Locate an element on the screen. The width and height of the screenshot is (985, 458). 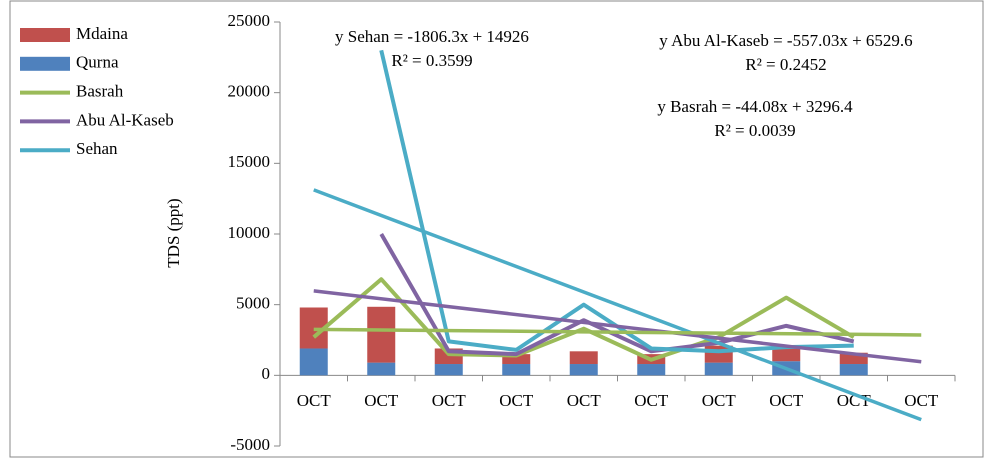
y-tick-label: 25000 is located at coordinates (249, 20).